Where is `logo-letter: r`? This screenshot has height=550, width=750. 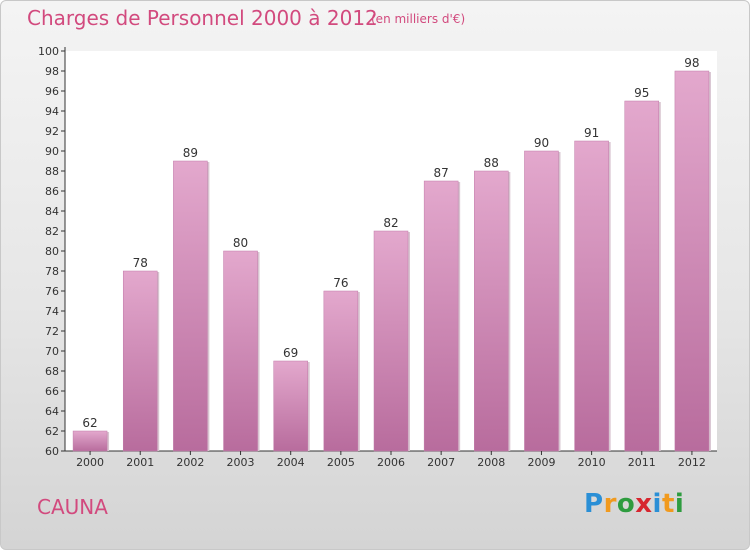 logo-letter: r is located at coordinates (610, 504).